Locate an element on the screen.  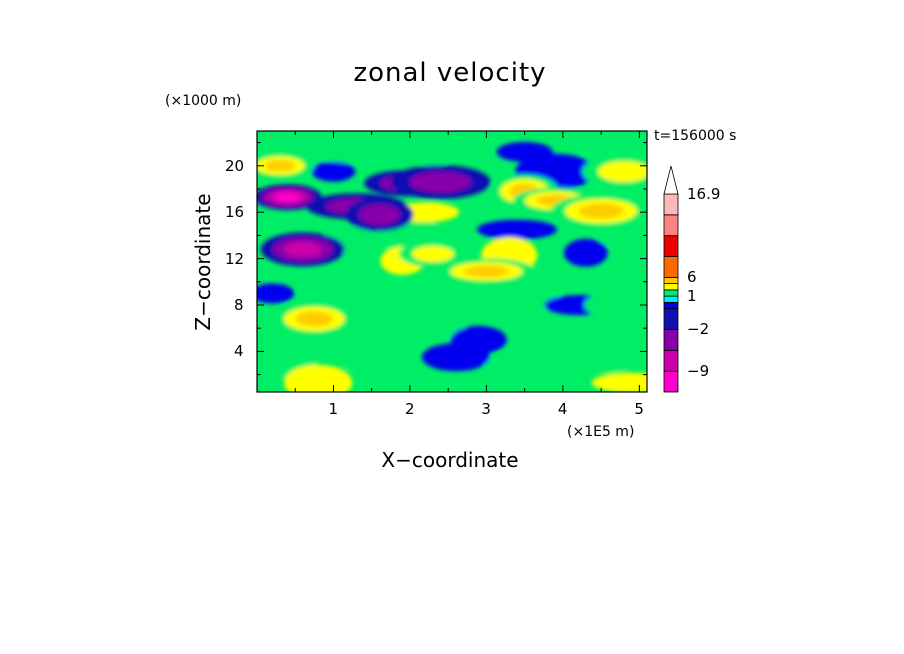
colorbar-label: 1 is located at coordinates (692, 296).